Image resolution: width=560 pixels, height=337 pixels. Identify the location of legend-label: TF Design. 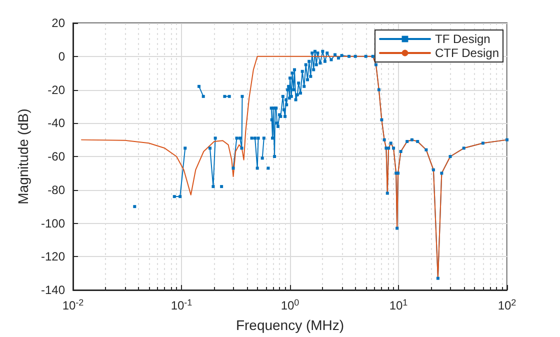
(462, 39).